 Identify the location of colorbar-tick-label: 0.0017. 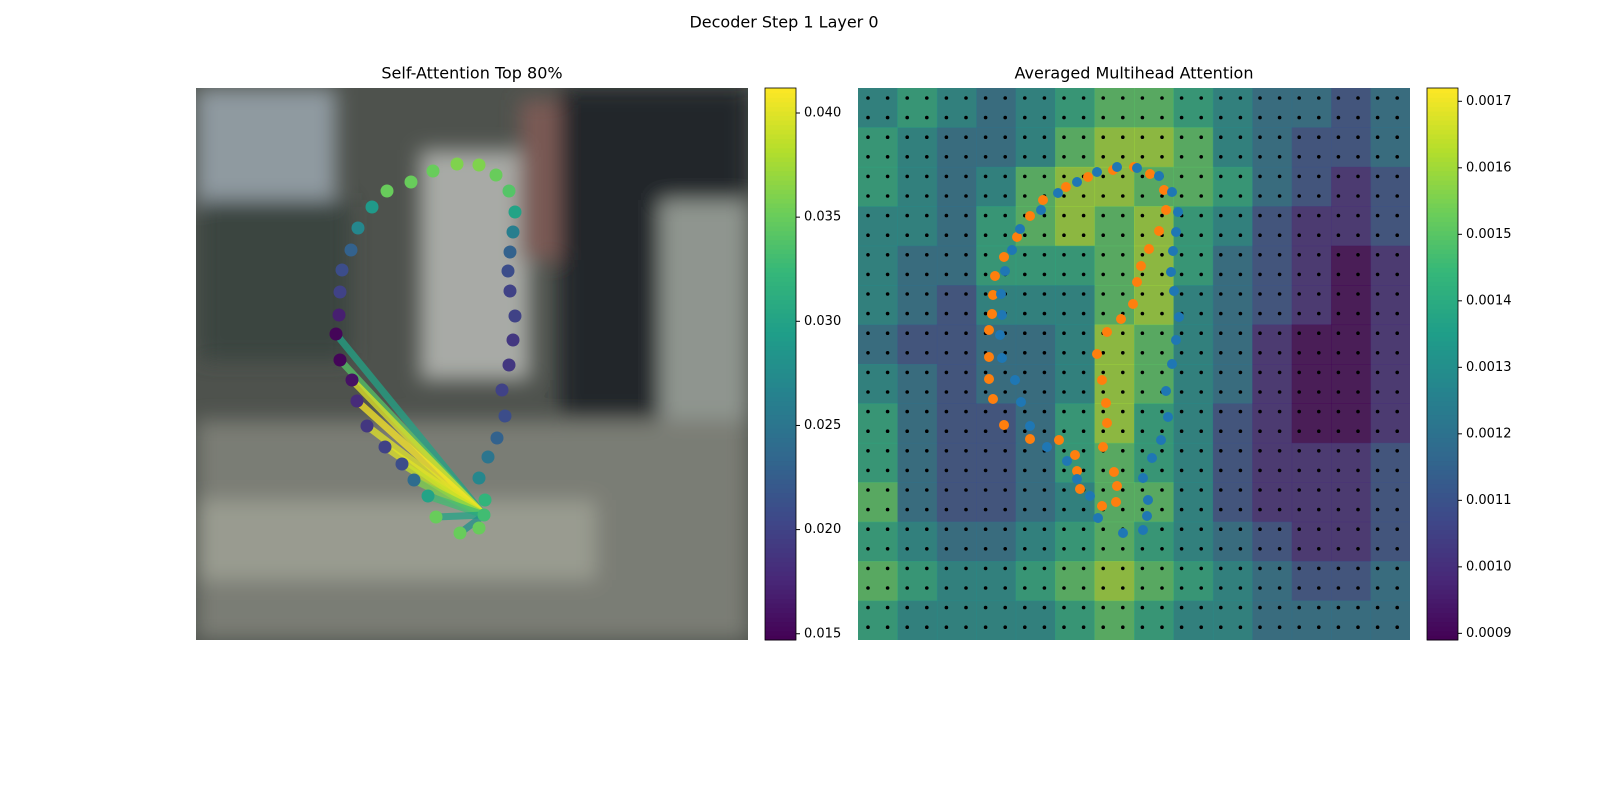
(1489, 101).